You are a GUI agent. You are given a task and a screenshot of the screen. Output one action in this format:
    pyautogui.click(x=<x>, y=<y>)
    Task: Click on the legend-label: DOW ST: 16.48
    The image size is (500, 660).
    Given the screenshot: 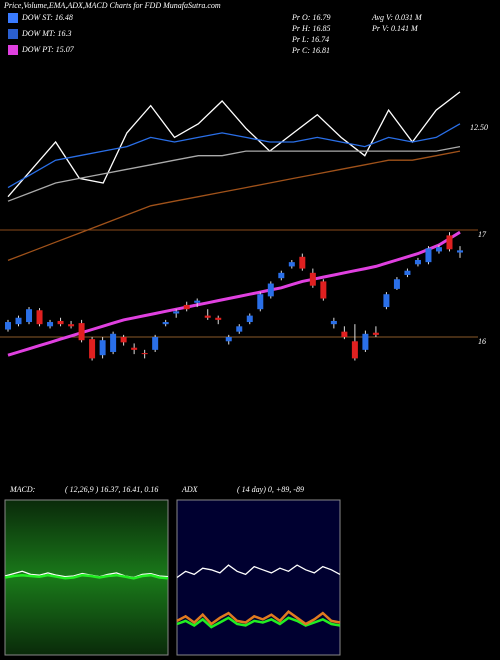 What is the action you would take?
    pyautogui.click(x=47, y=17)
    